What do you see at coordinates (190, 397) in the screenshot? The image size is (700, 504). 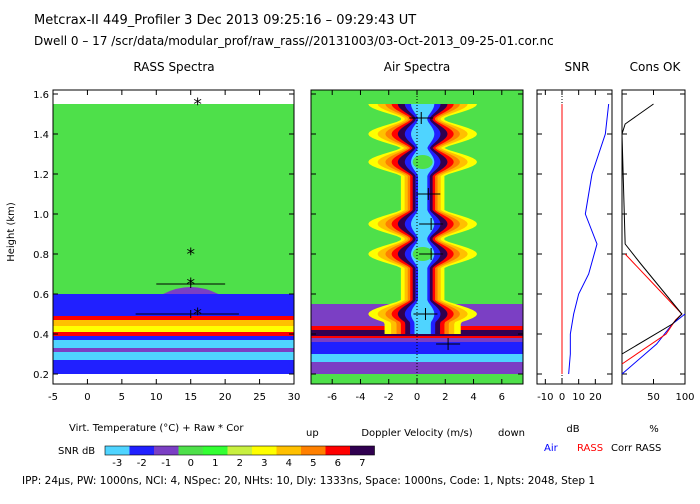 I see `rass-xtick-label: 15` at bounding box center [190, 397].